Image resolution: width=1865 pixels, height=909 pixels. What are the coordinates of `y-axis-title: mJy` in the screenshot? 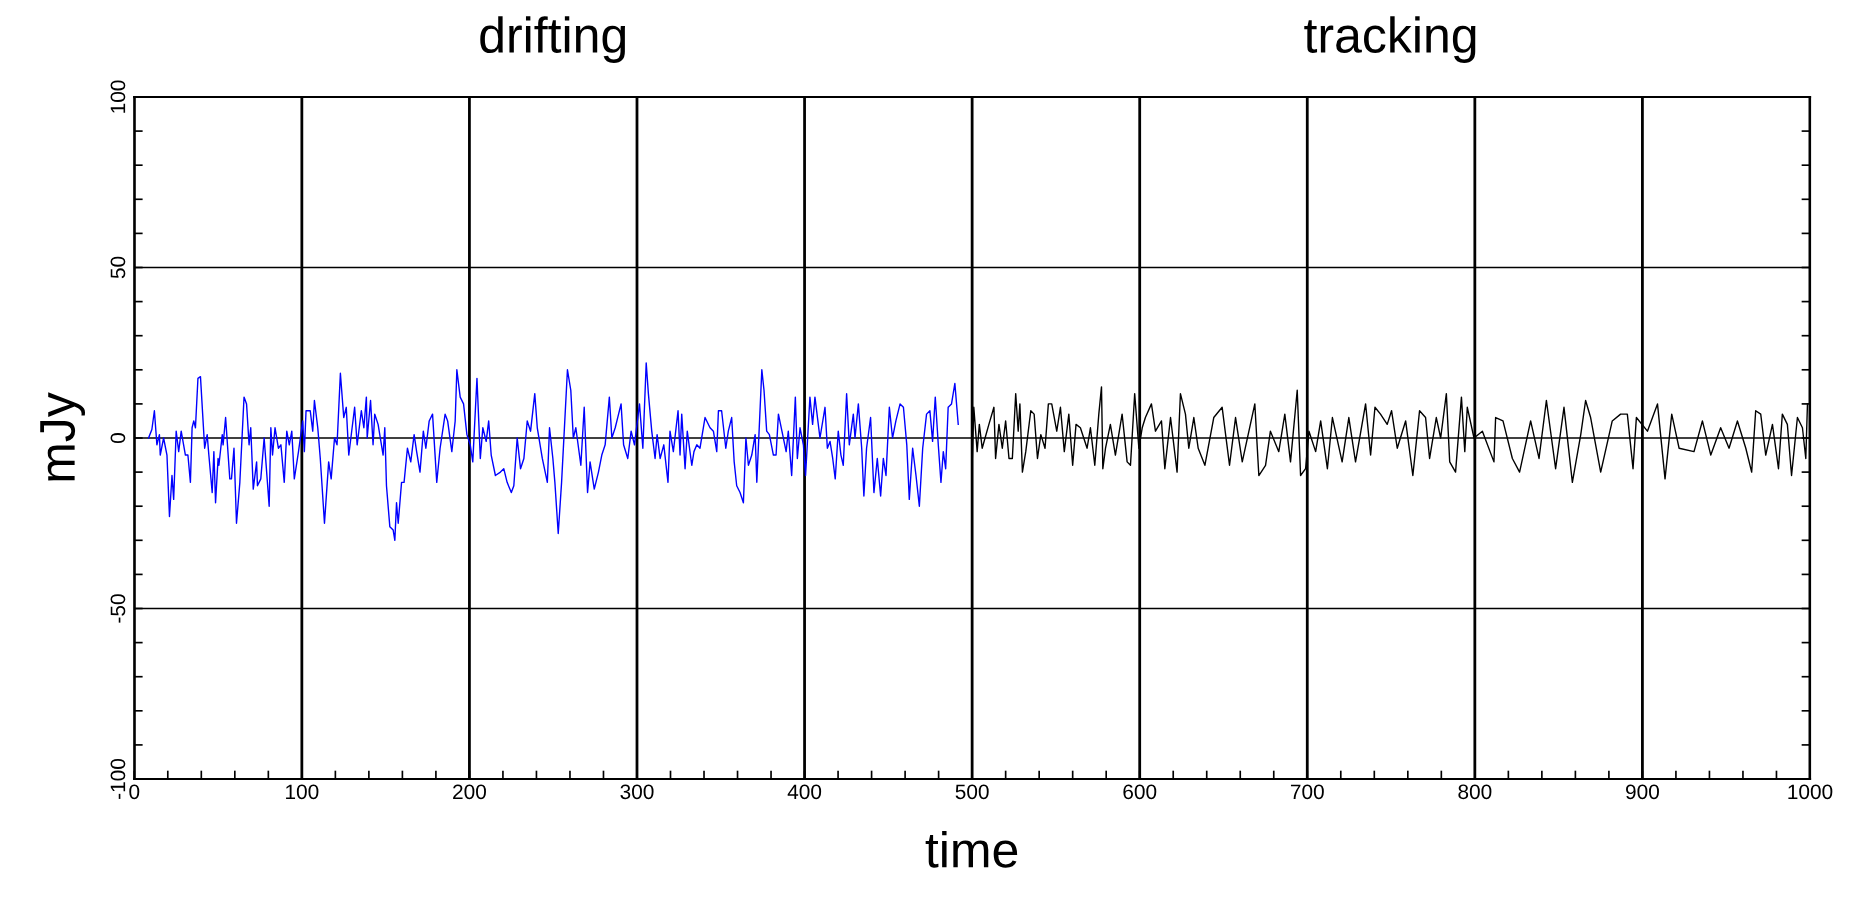 It's located at (62, 436).